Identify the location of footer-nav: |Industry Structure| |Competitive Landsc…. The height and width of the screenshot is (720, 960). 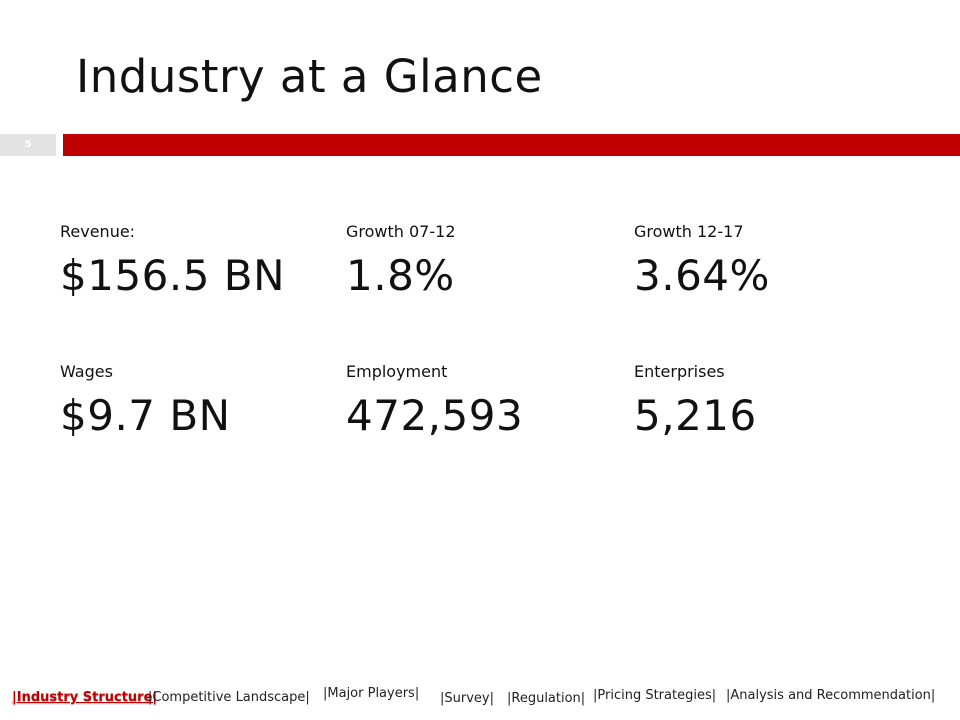
(480, 699).